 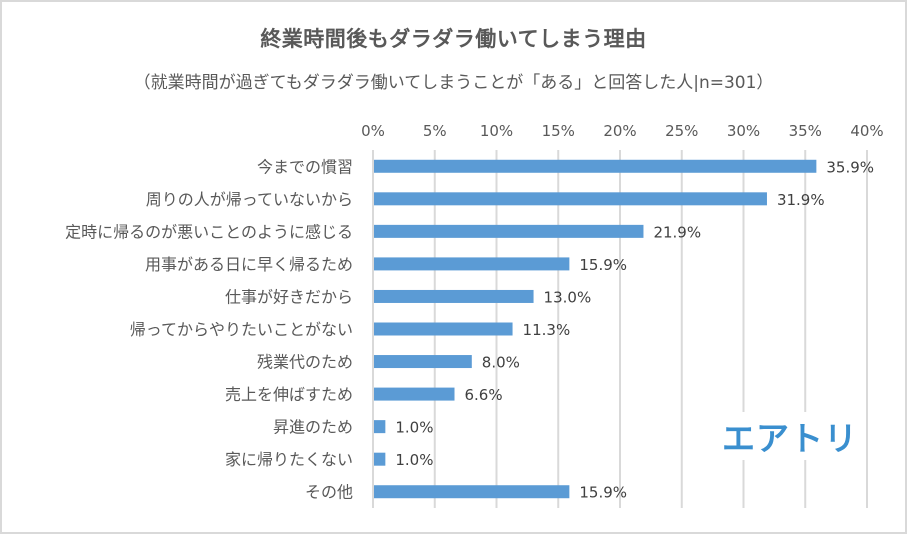 What do you see at coordinates (547, 330) in the screenshot?
I see `data-label: 11.3%` at bounding box center [547, 330].